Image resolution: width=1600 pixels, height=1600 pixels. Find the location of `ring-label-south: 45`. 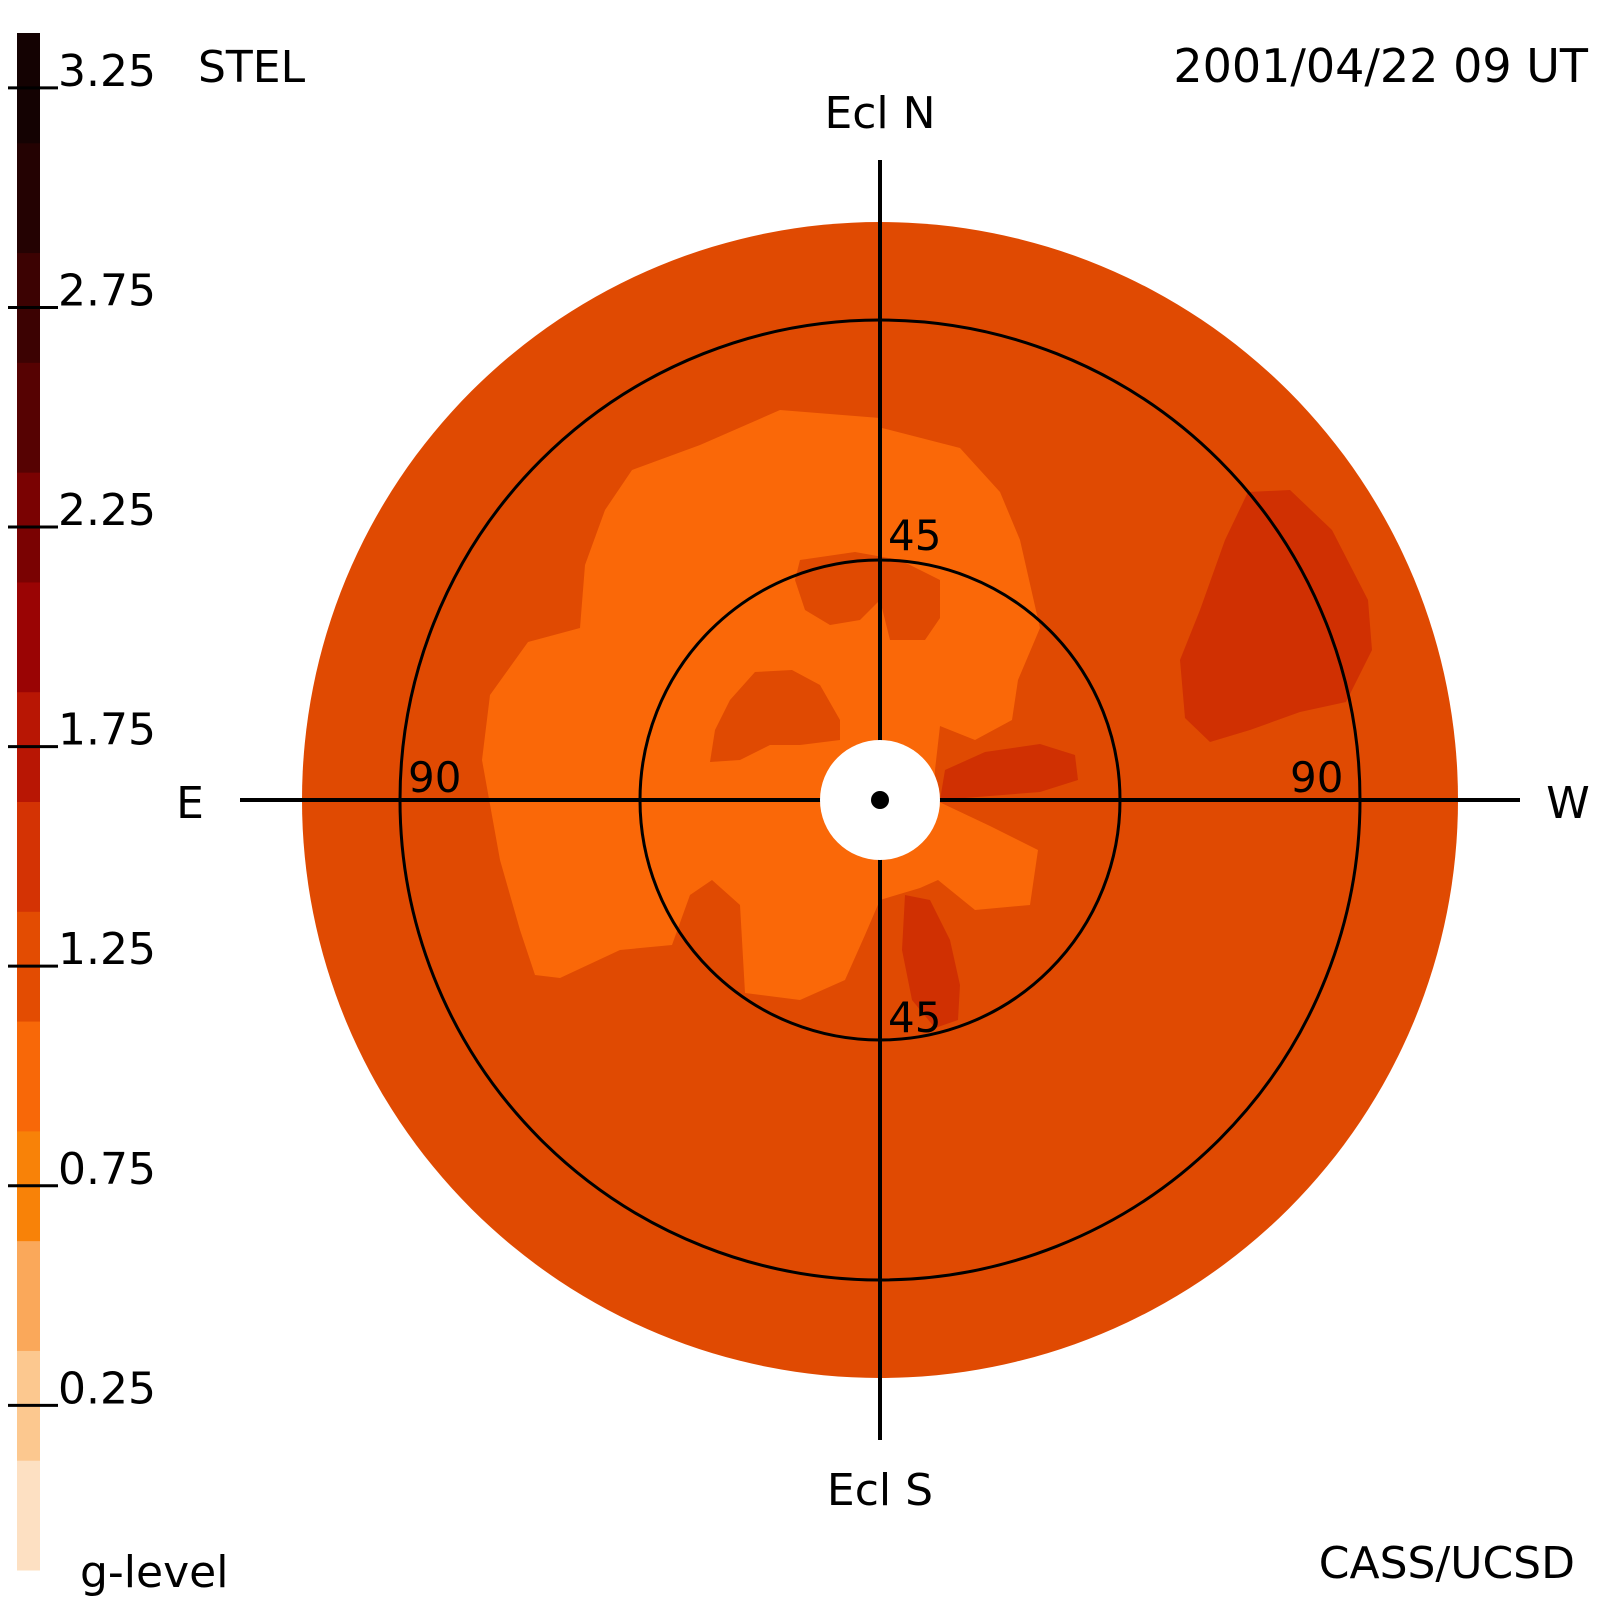

ring-label-south: 45 is located at coordinates (914, 1017).